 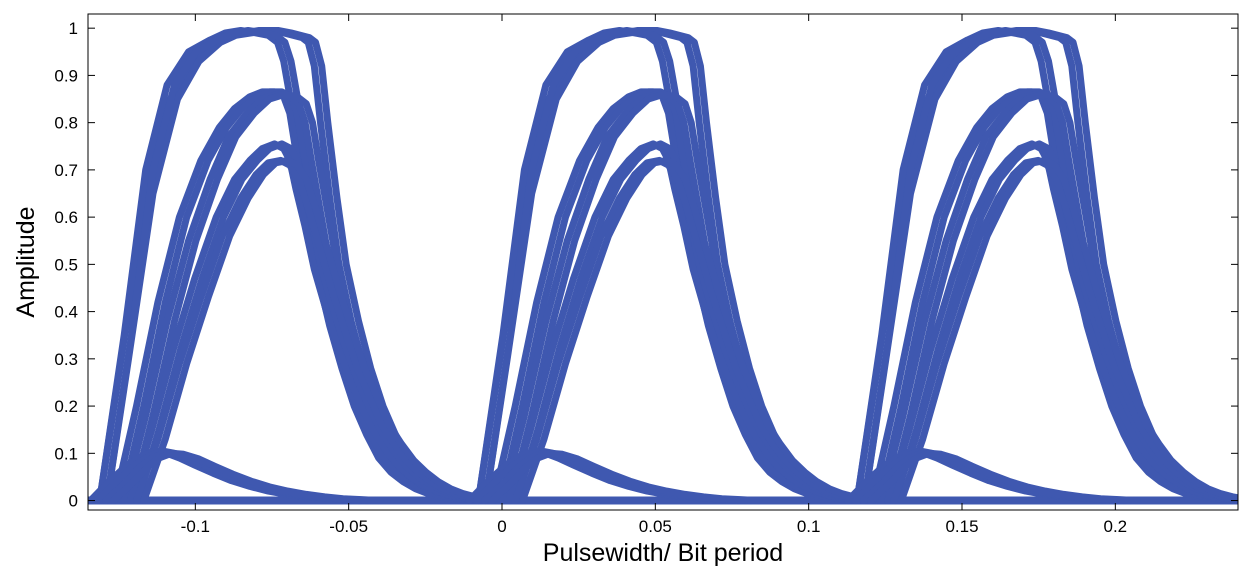 I want to click on x-tick-label: -0.1, so click(x=195, y=526).